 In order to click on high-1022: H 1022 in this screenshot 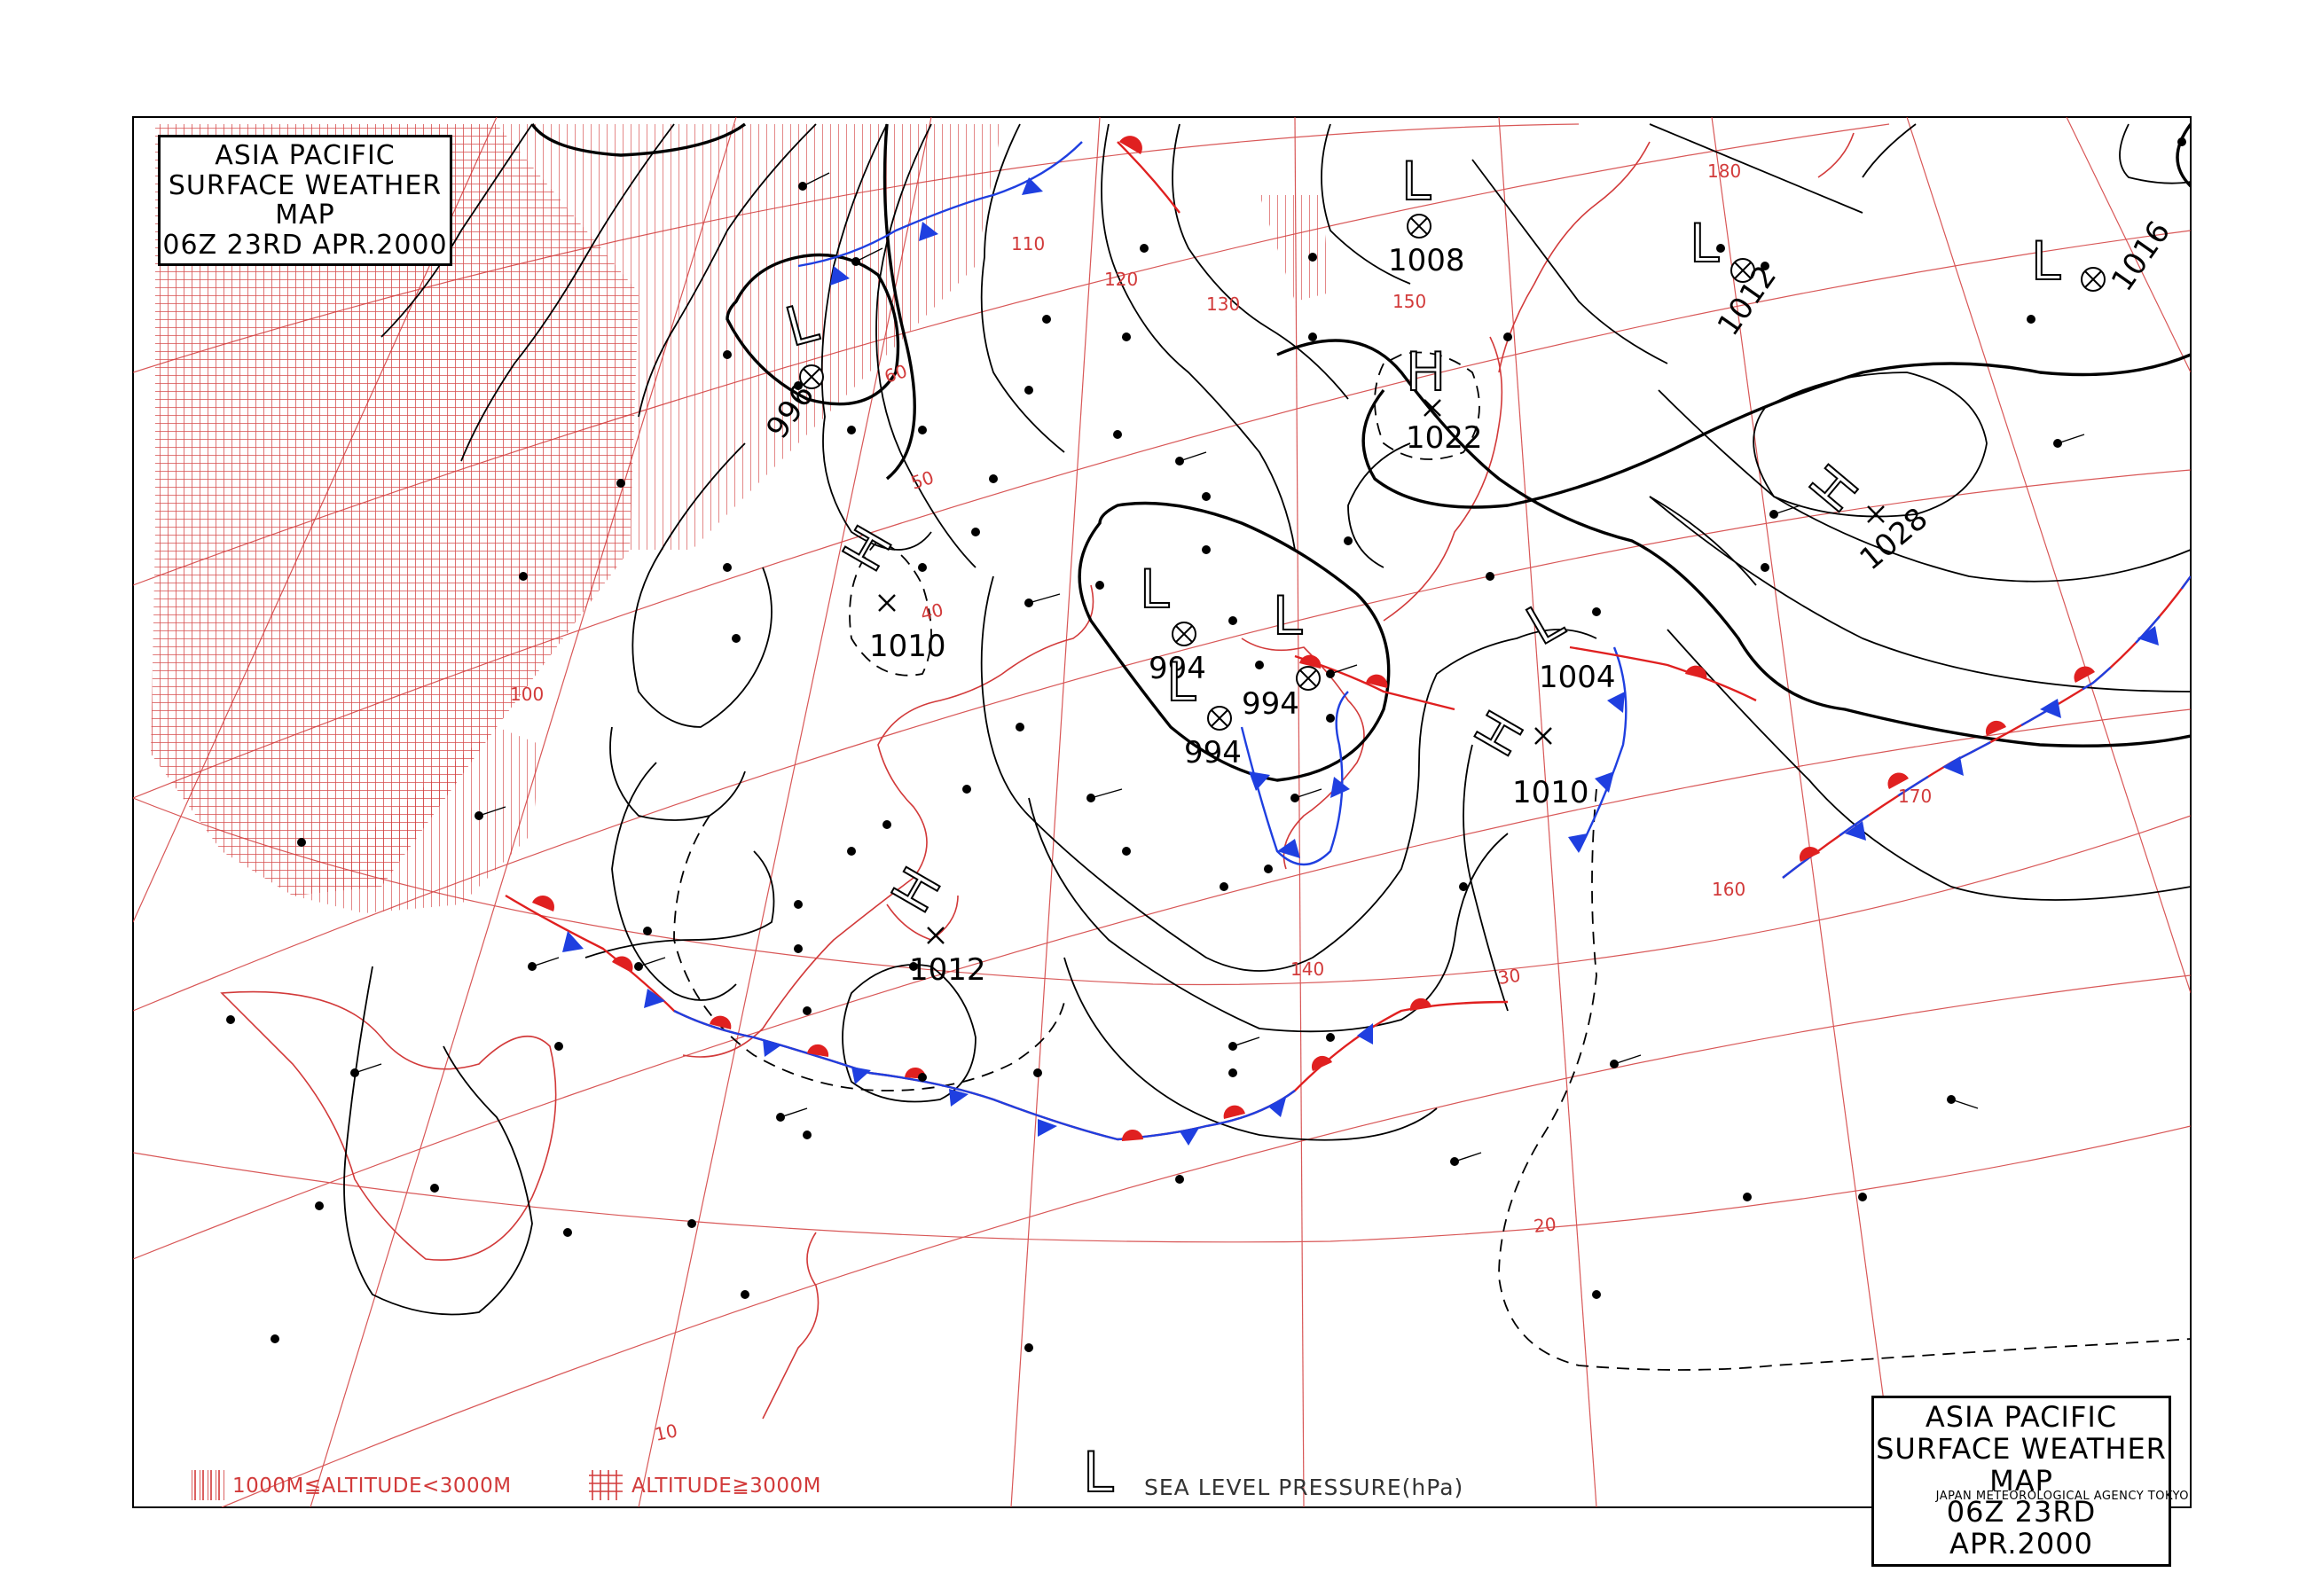, I will do `click(1444, 398)`.